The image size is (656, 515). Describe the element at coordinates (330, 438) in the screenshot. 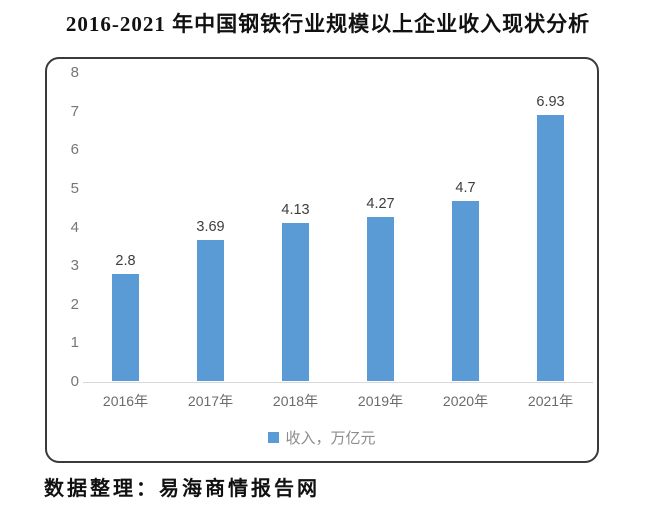

I see `legend-label: 收入，万亿元` at that location.